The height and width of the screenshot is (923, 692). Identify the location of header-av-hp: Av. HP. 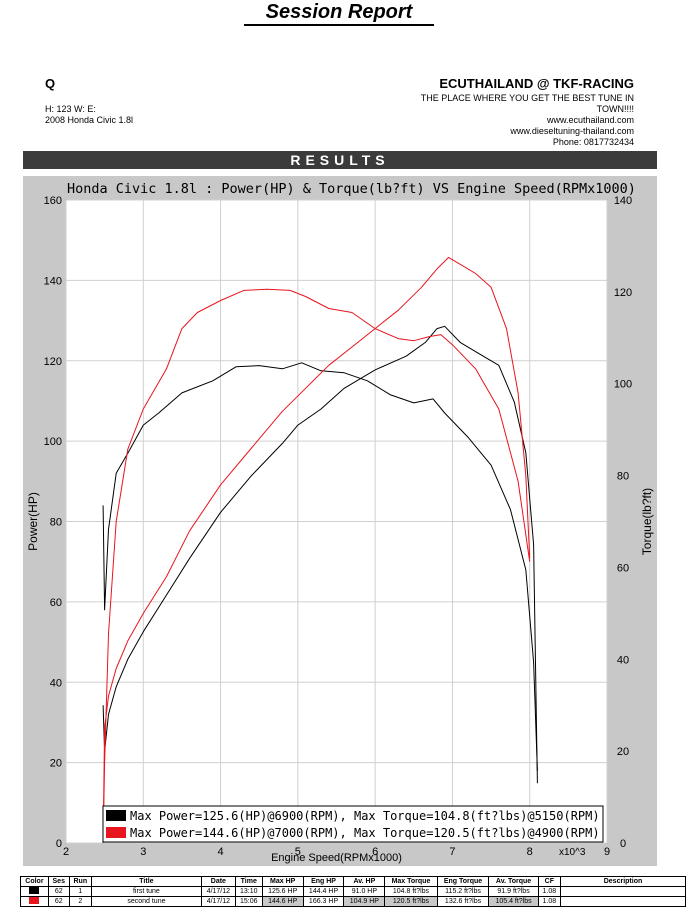
(364, 881).